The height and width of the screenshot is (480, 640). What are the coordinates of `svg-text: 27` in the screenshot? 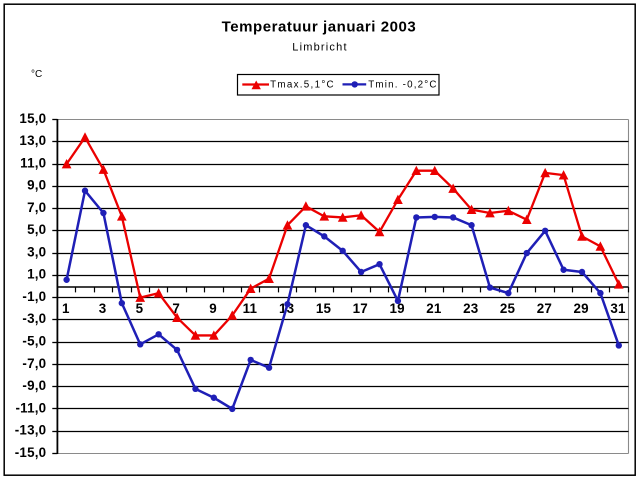 It's located at (544, 308).